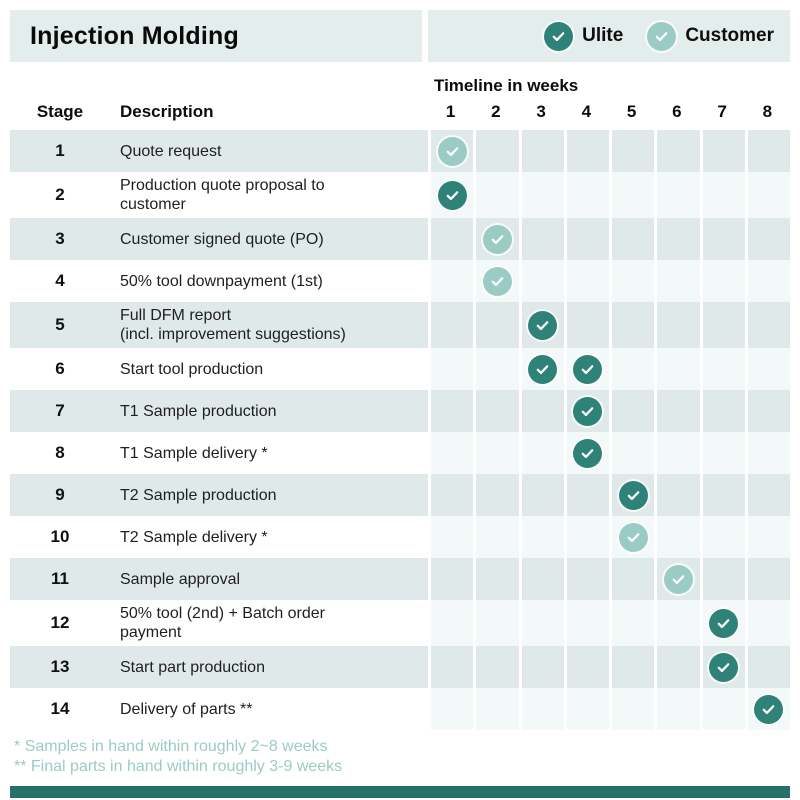 The image size is (800, 800). Describe the element at coordinates (609, 112) in the screenshot. I see `week-numbers-row: 1 2 3 4 5 6 7 8` at that location.